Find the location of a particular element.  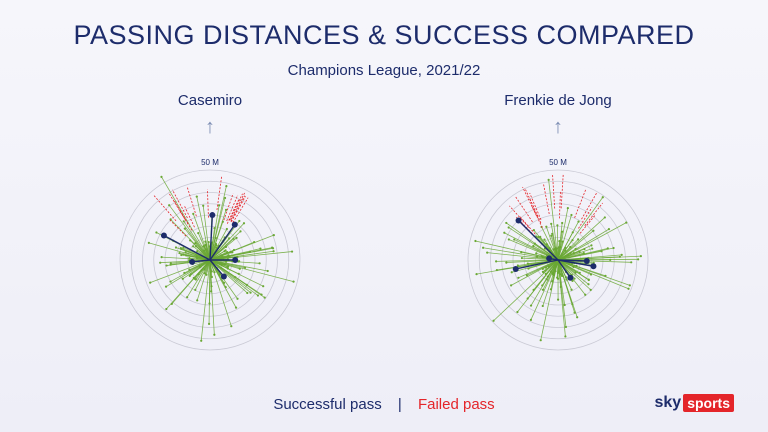

chart-subtitle: Champions League, 2021/22 is located at coordinates (384, 70).